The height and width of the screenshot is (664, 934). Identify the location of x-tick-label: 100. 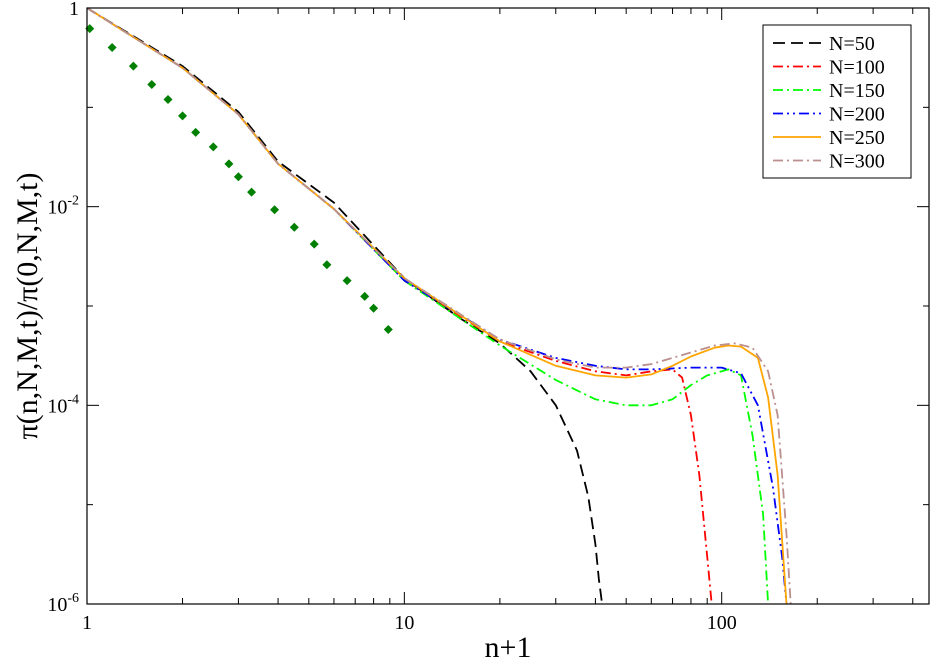
(722, 623).